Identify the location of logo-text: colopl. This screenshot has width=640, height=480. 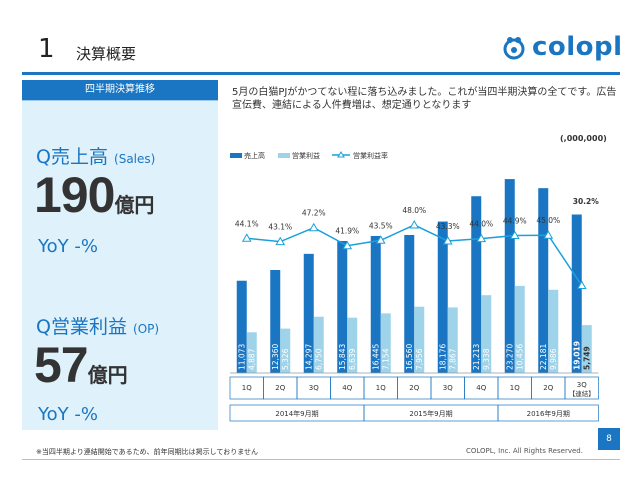
(577, 47).